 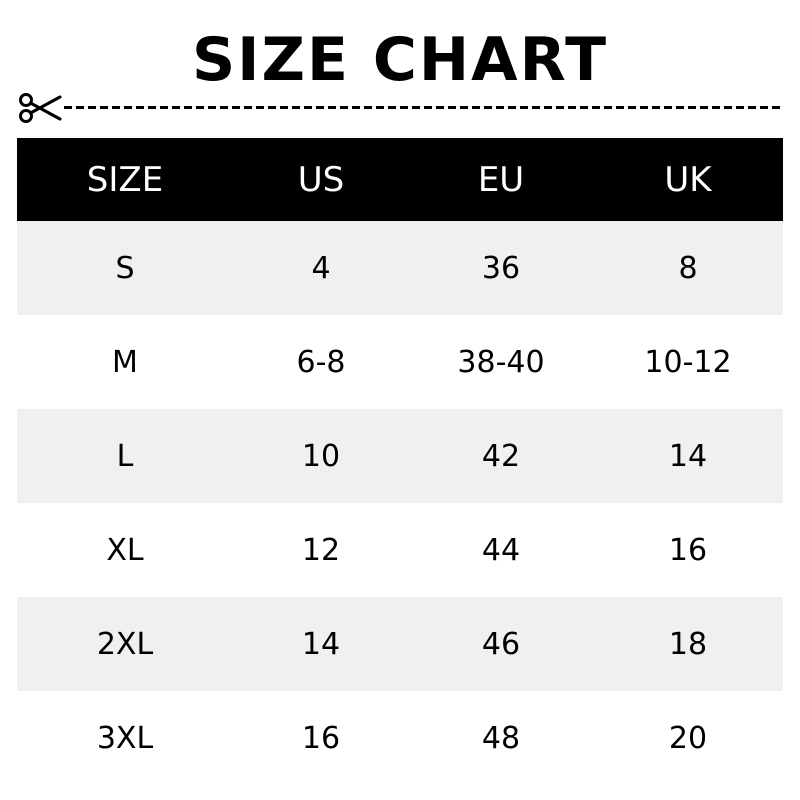 What do you see at coordinates (125, 550) in the screenshot?
I see `cell-size: XL` at bounding box center [125, 550].